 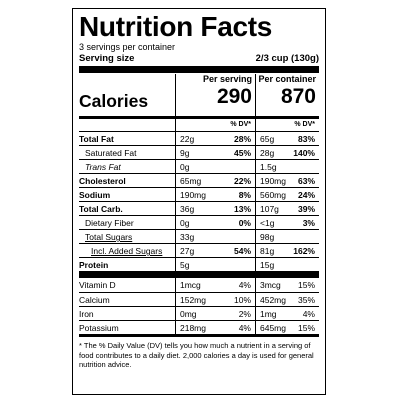 I want to click on container-amount: 65g, so click(x=271, y=138).